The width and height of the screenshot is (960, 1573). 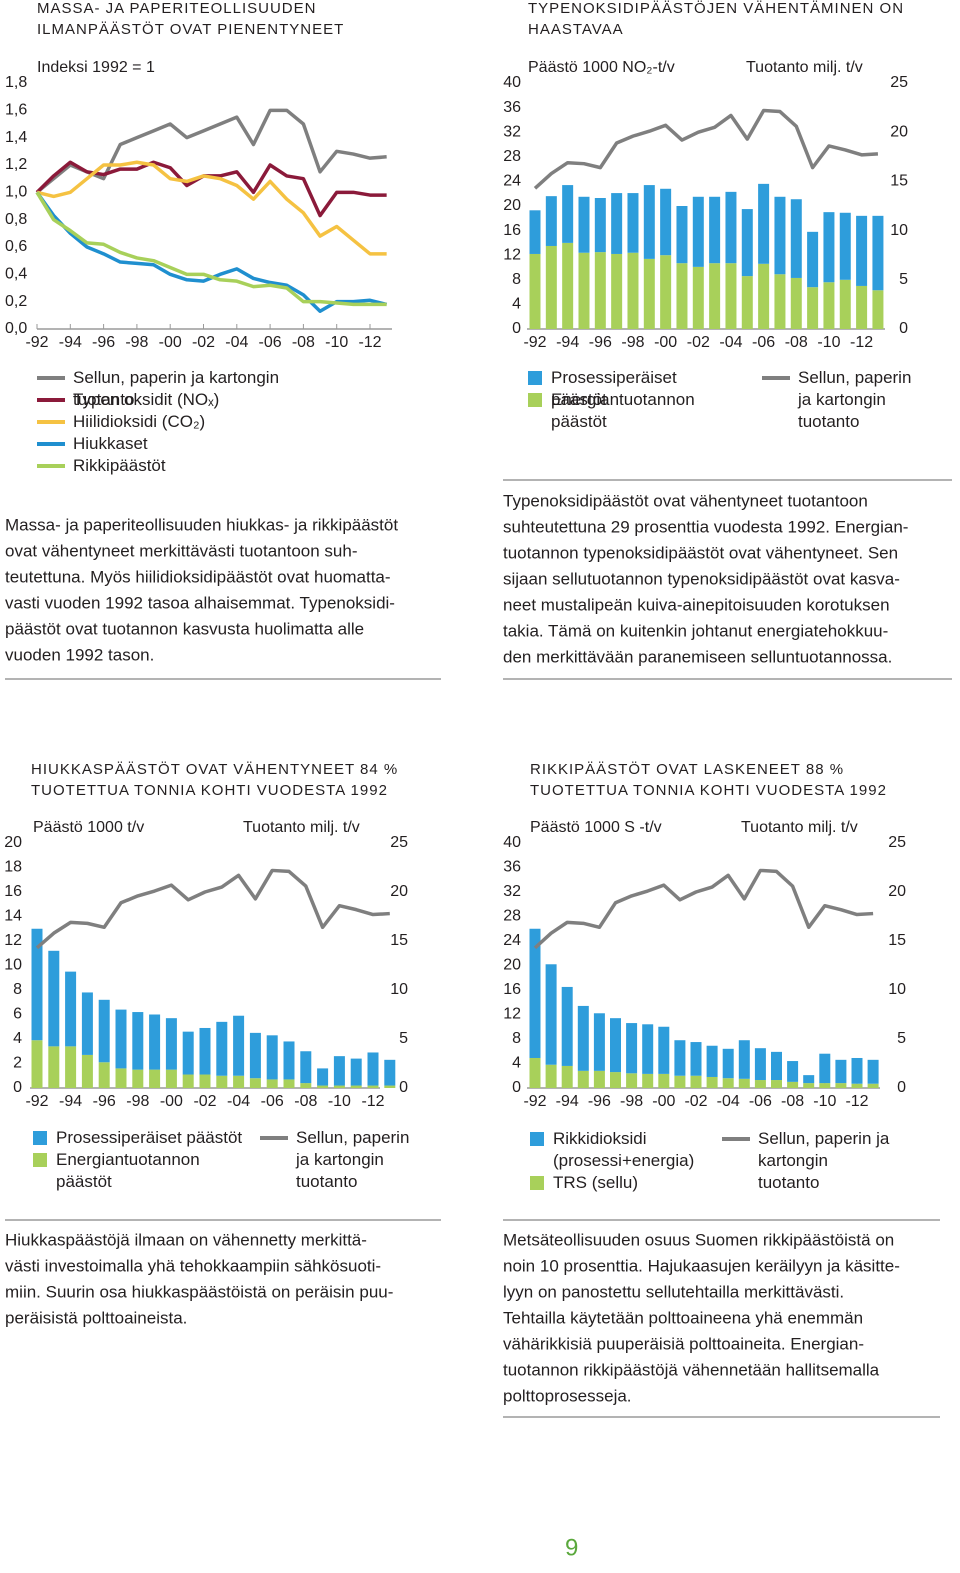 I want to click on y-axis-label: Indeksi 1992 = 1, so click(x=96, y=67).